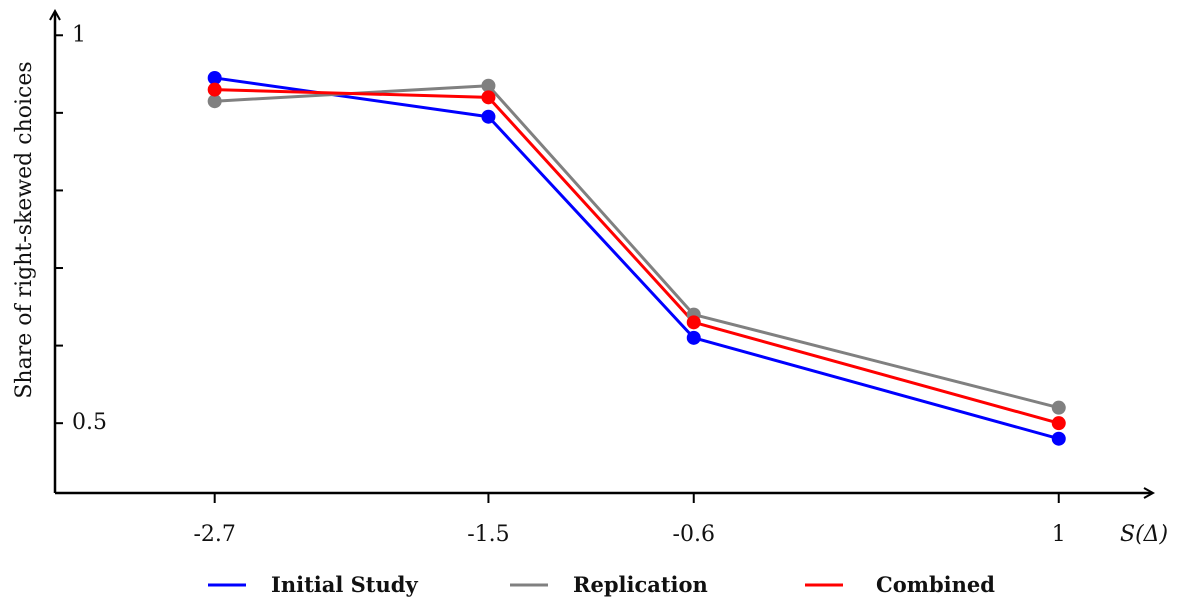 The image size is (1195, 606). What do you see at coordinates (488, 534) in the screenshot?
I see `x-tick-label: -1.5` at bounding box center [488, 534].